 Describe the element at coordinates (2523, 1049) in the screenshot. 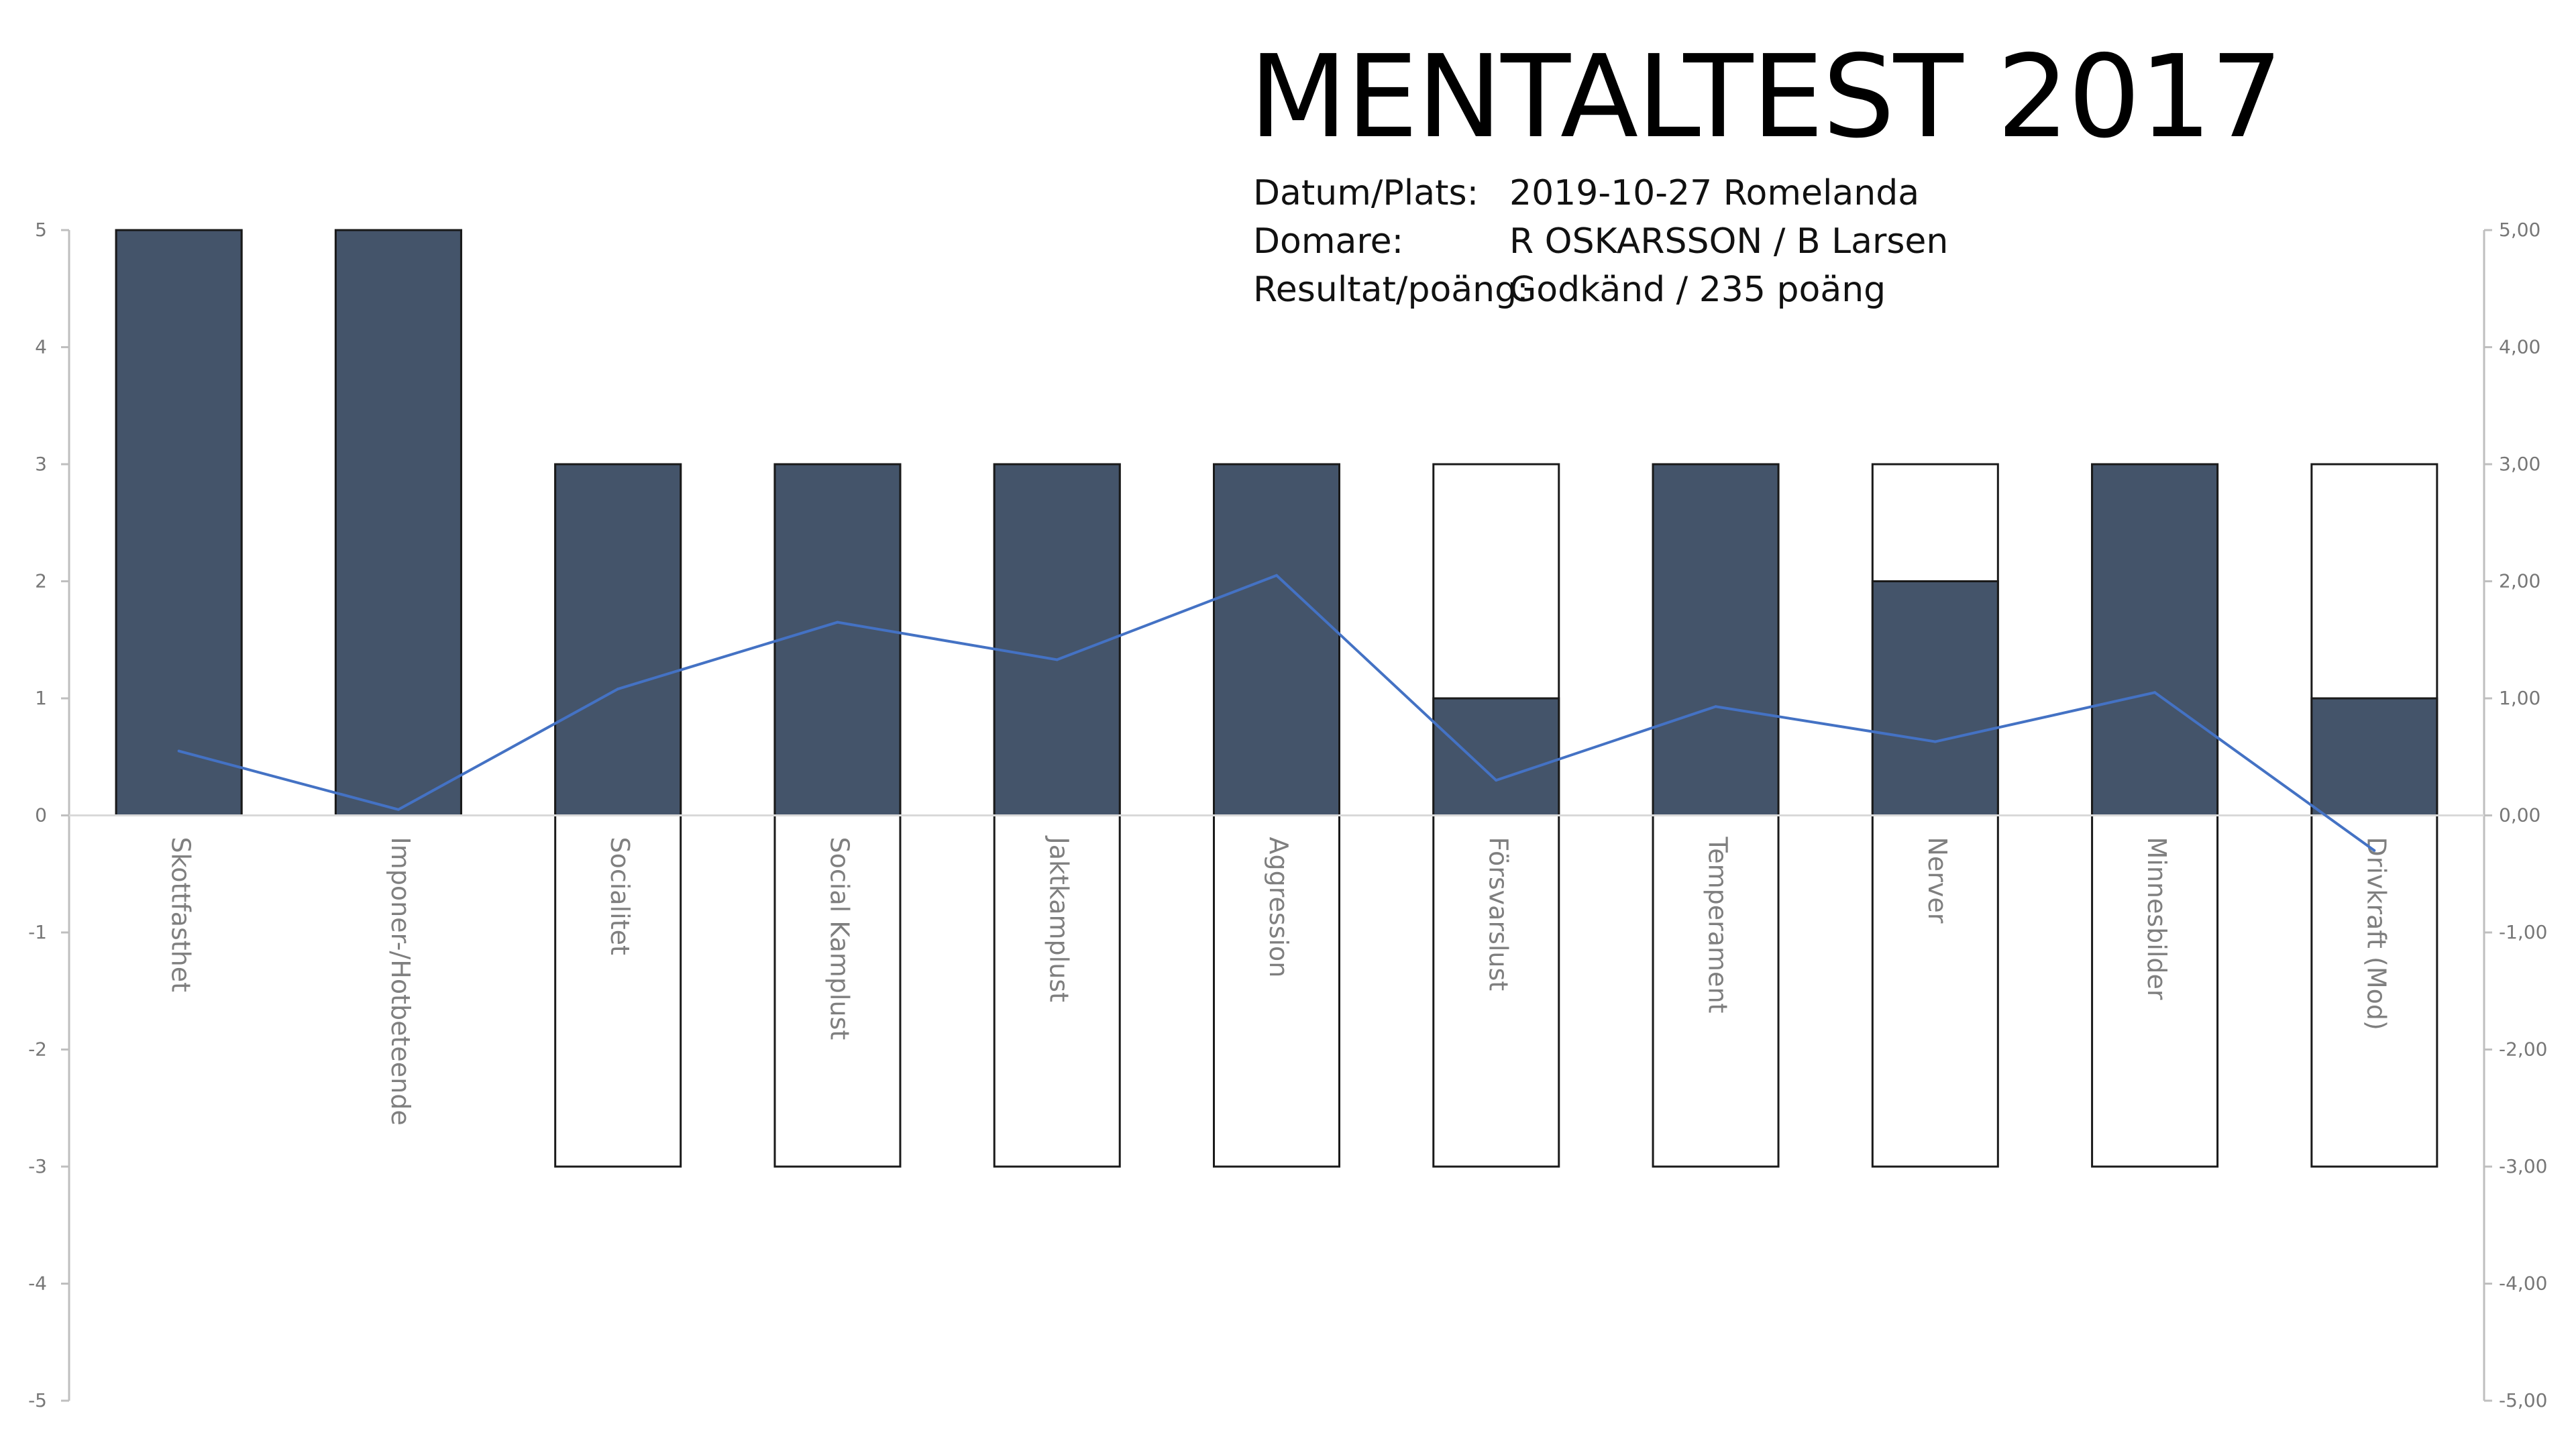

I see `y-right-tick-label: -2,00` at that location.